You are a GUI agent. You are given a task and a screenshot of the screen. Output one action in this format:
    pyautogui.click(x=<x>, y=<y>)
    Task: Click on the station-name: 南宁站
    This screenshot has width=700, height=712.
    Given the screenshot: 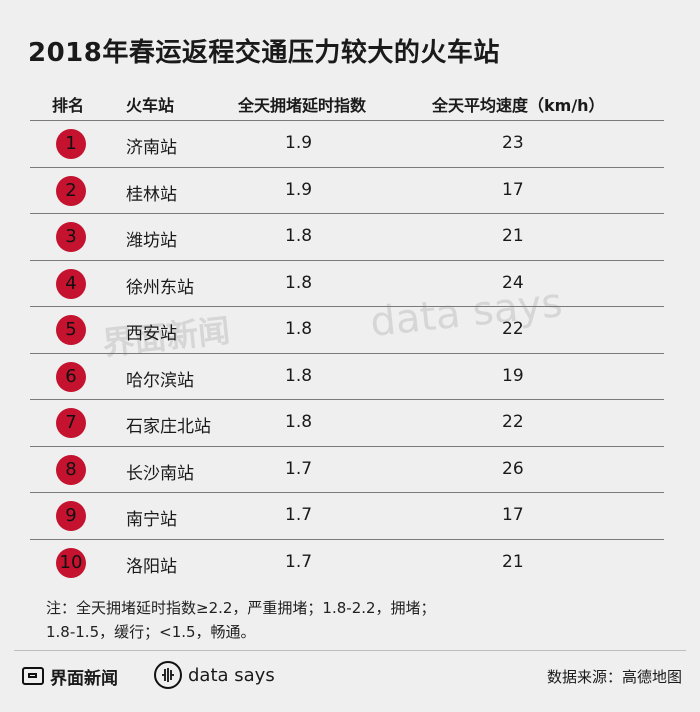 What is the action you would take?
    pyautogui.click(x=151, y=520)
    